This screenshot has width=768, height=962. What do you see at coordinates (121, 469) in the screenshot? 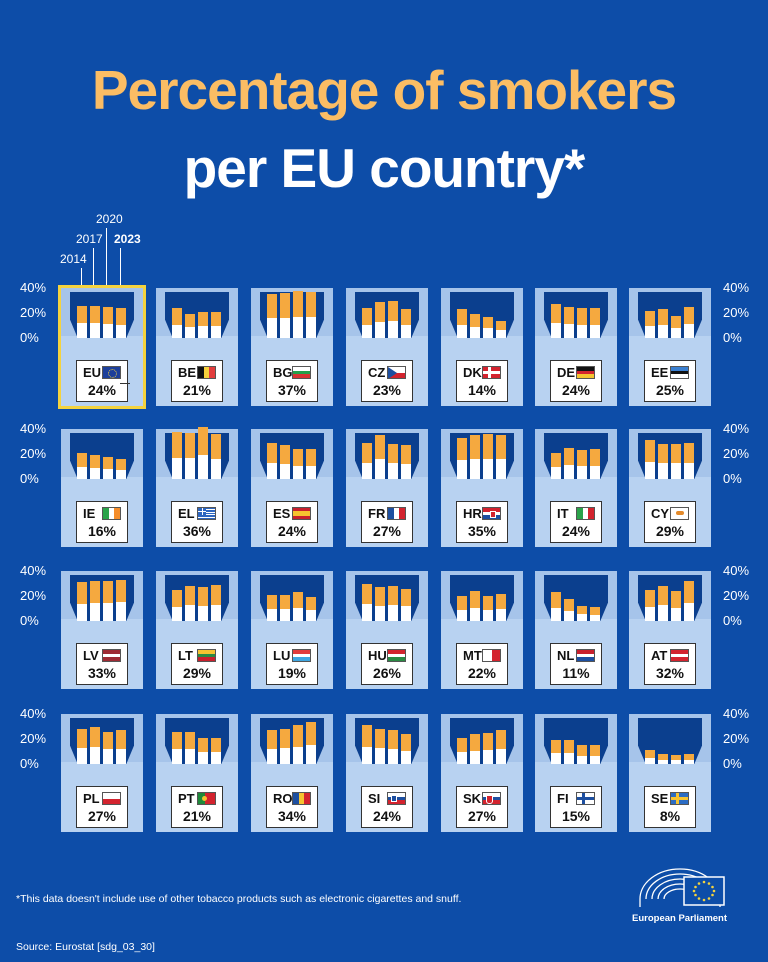
I see `bar-ie-2023` at bounding box center [121, 469].